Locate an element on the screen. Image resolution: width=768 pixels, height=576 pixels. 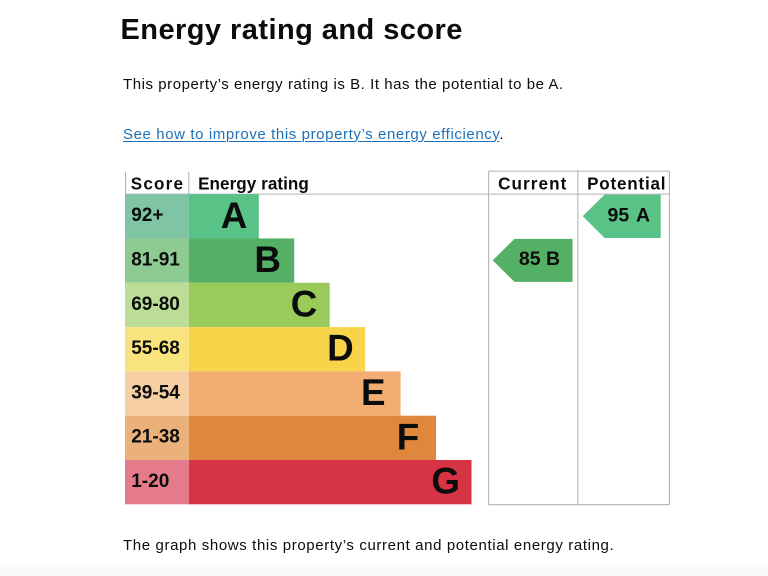
svg-text: 92+ is located at coordinates (147, 215).